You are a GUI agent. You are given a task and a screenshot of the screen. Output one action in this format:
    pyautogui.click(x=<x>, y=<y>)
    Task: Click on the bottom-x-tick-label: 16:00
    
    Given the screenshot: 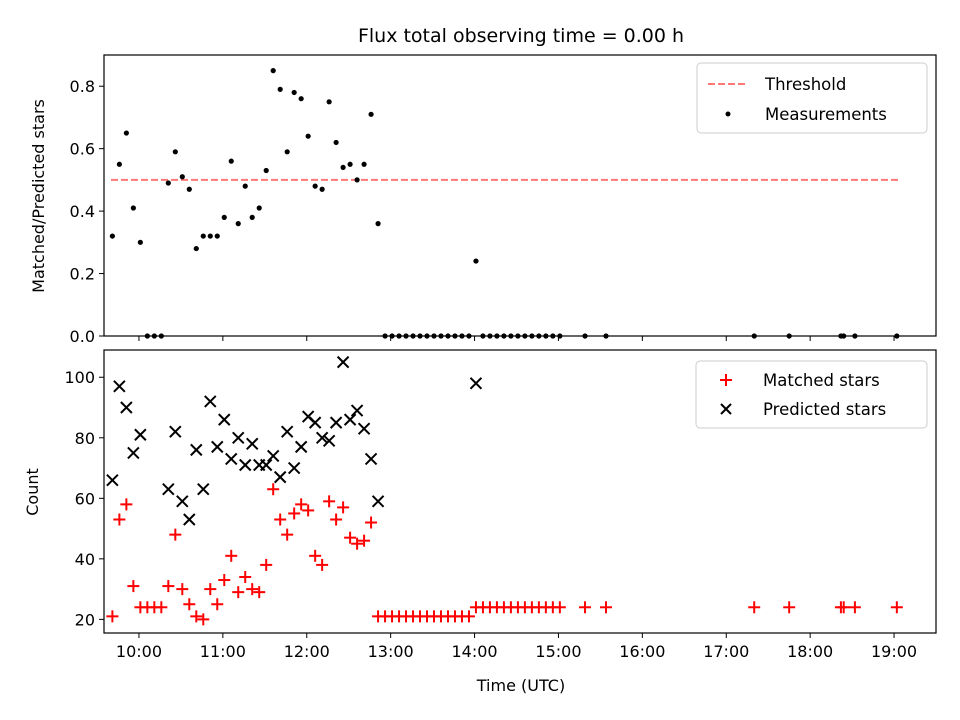 What is the action you would take?
    pyautogui.click(x=642, y=651)
    